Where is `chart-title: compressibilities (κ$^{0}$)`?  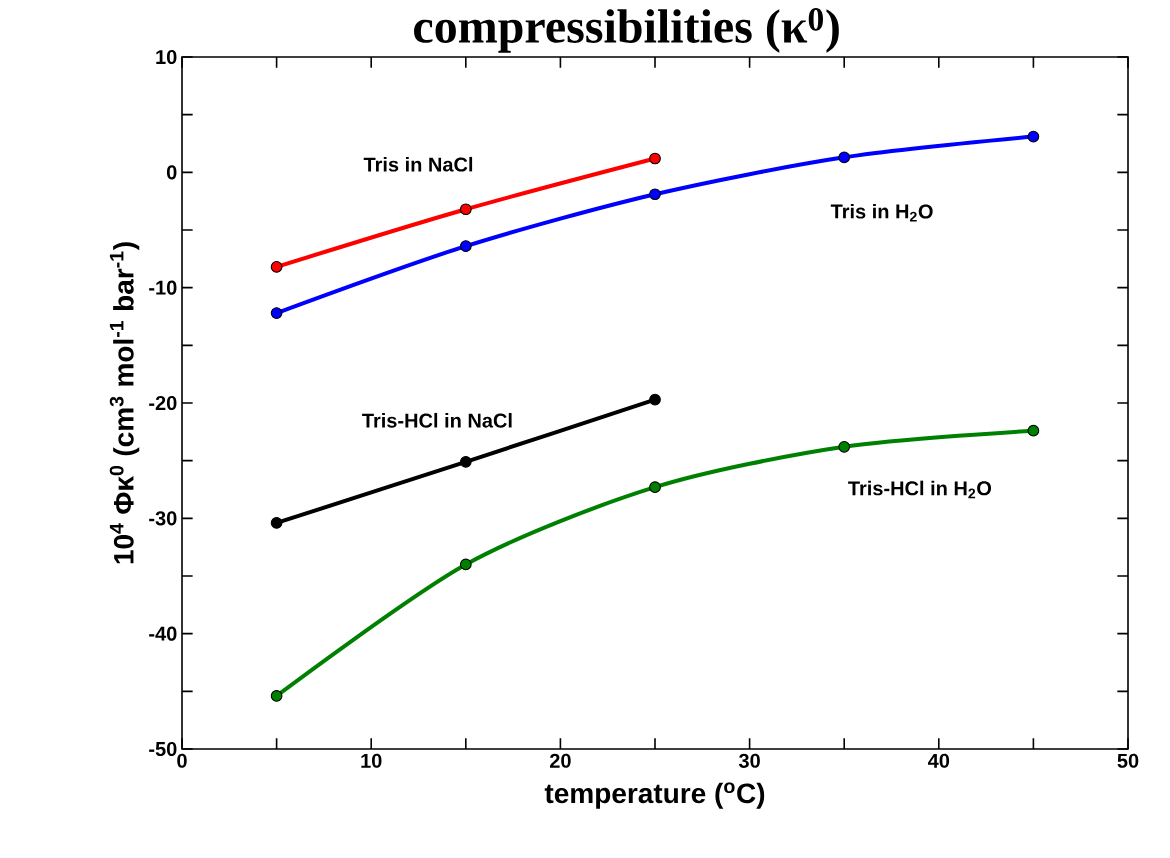
chart-title: compressibilities (κ$^{0}$) is located at coordinates (626, 30).